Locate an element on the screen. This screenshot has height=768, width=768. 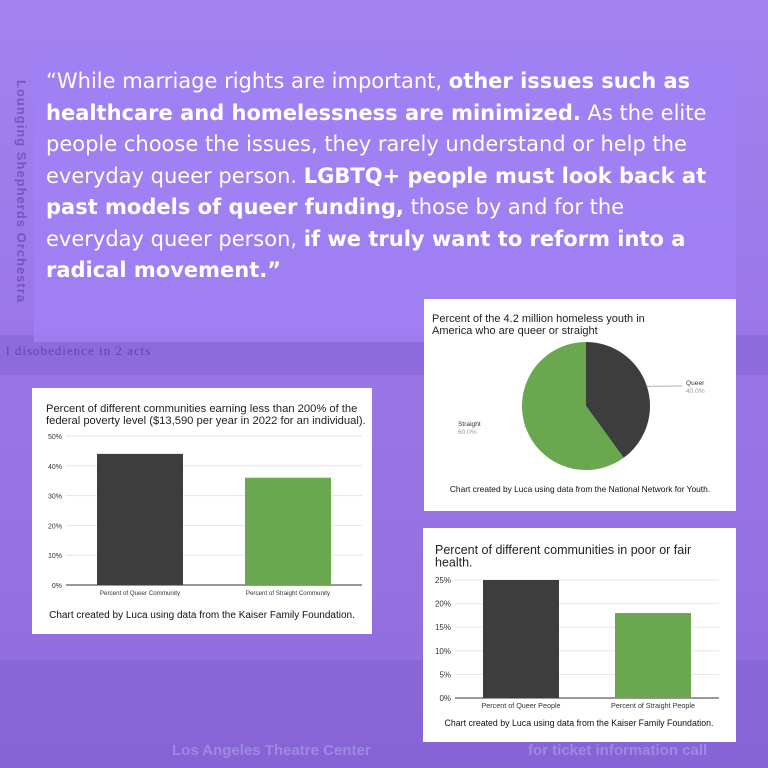
background-line-1: l disobedience in 2 acts is located at coordinates (79, 350).